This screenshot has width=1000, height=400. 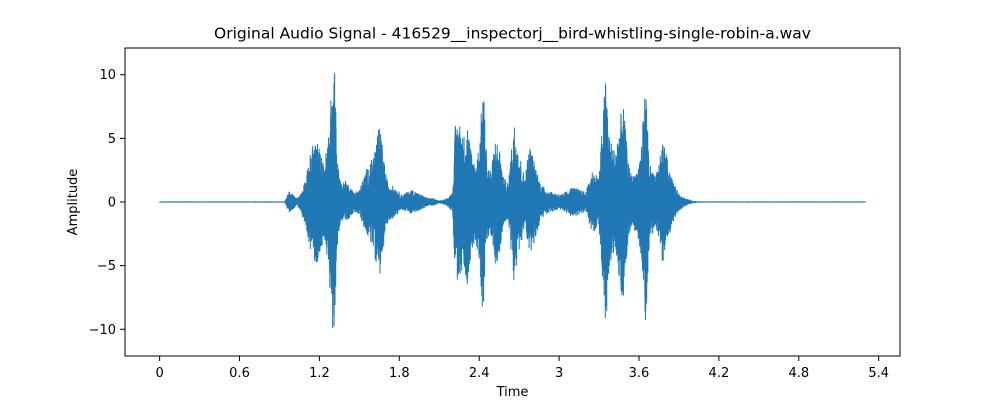 What do you see at coordinates (107, 203) in the screenshot?
I see `y-axis-ticks: −10 −5 0 5 10` at bounding box center [107, 203].